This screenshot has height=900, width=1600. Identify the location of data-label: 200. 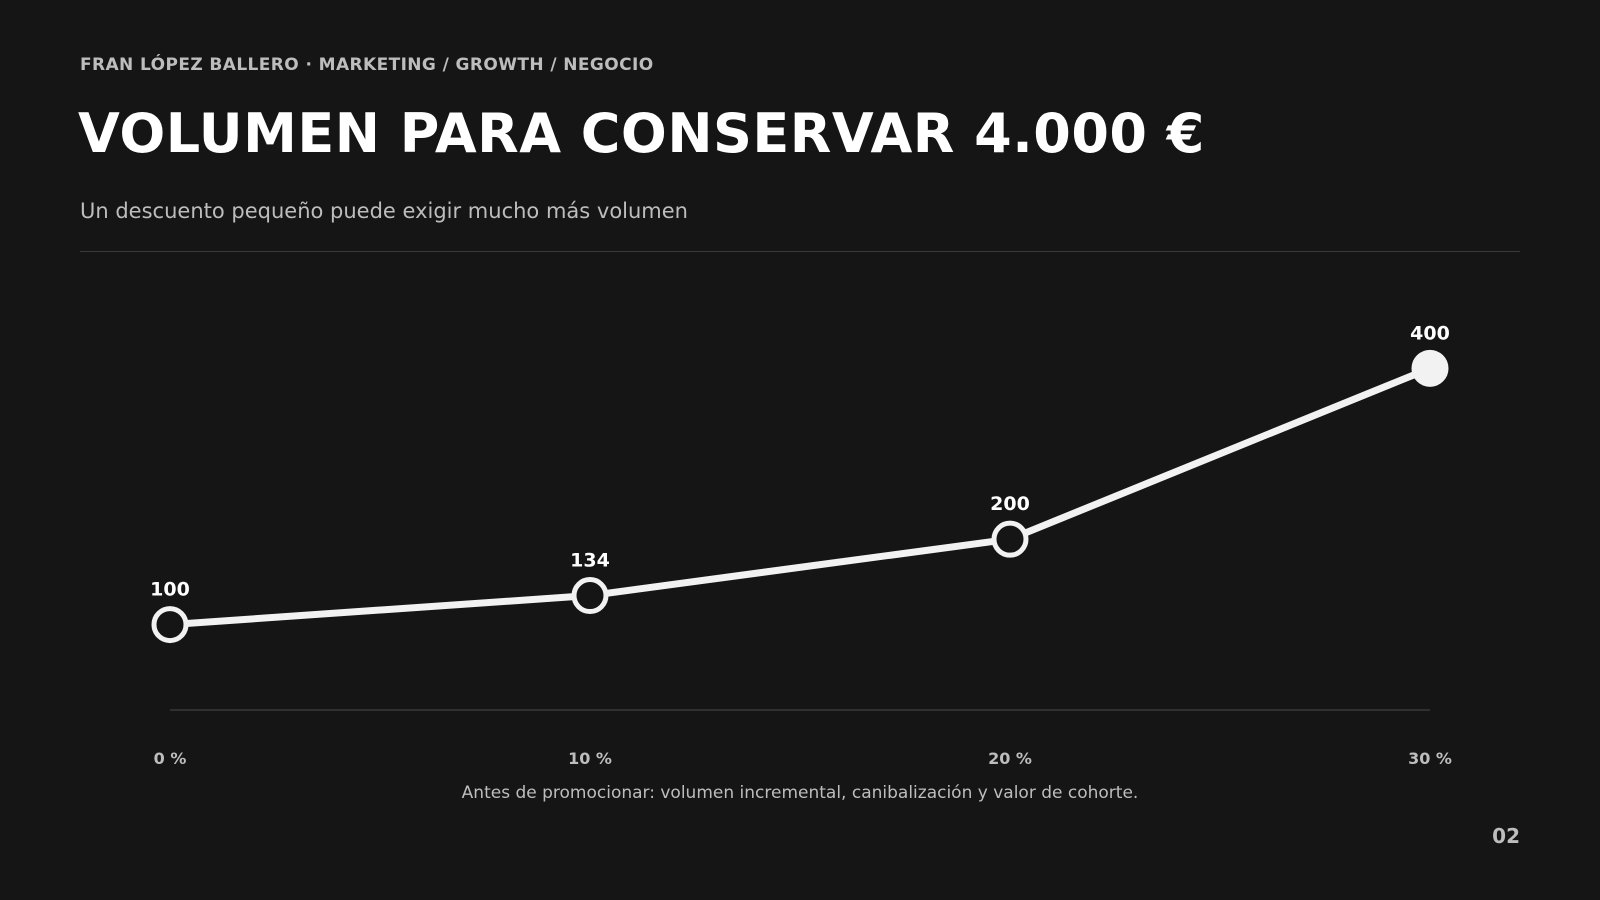
(1010, 504).